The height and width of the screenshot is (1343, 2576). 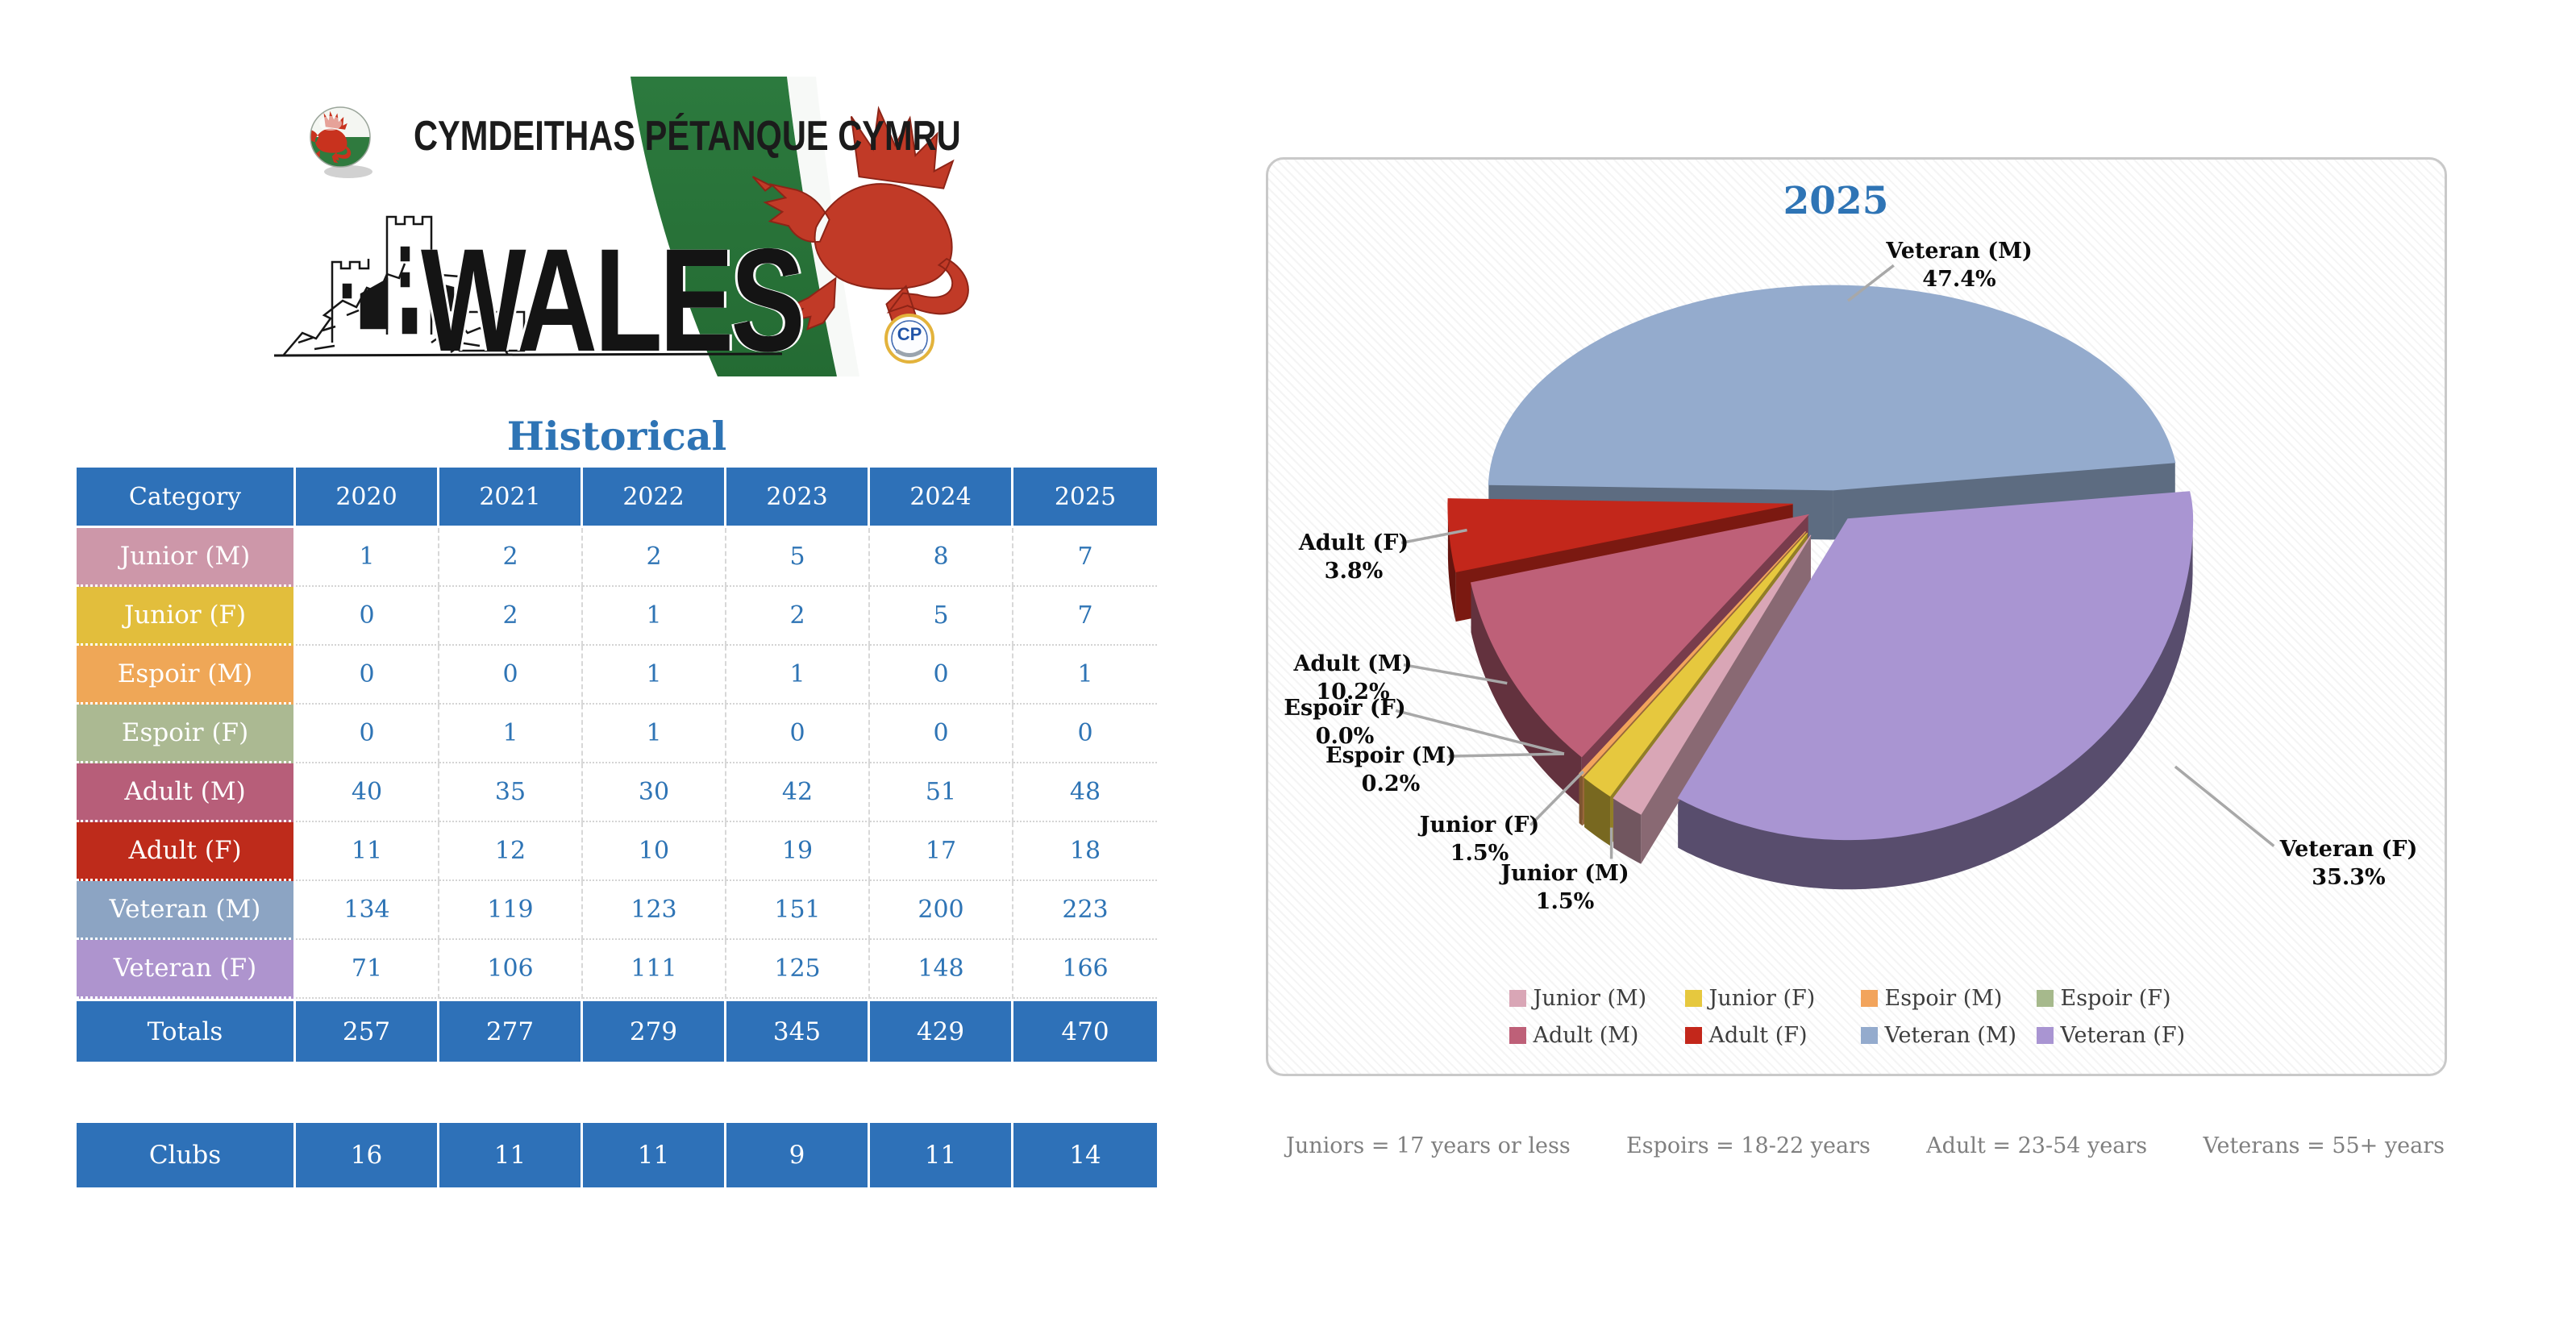 What do you see at coordinates (1428, 1145) in the screenshot?
I see `footnote: Juniors = 17 years or less` at bounding box center [1428, 1145].